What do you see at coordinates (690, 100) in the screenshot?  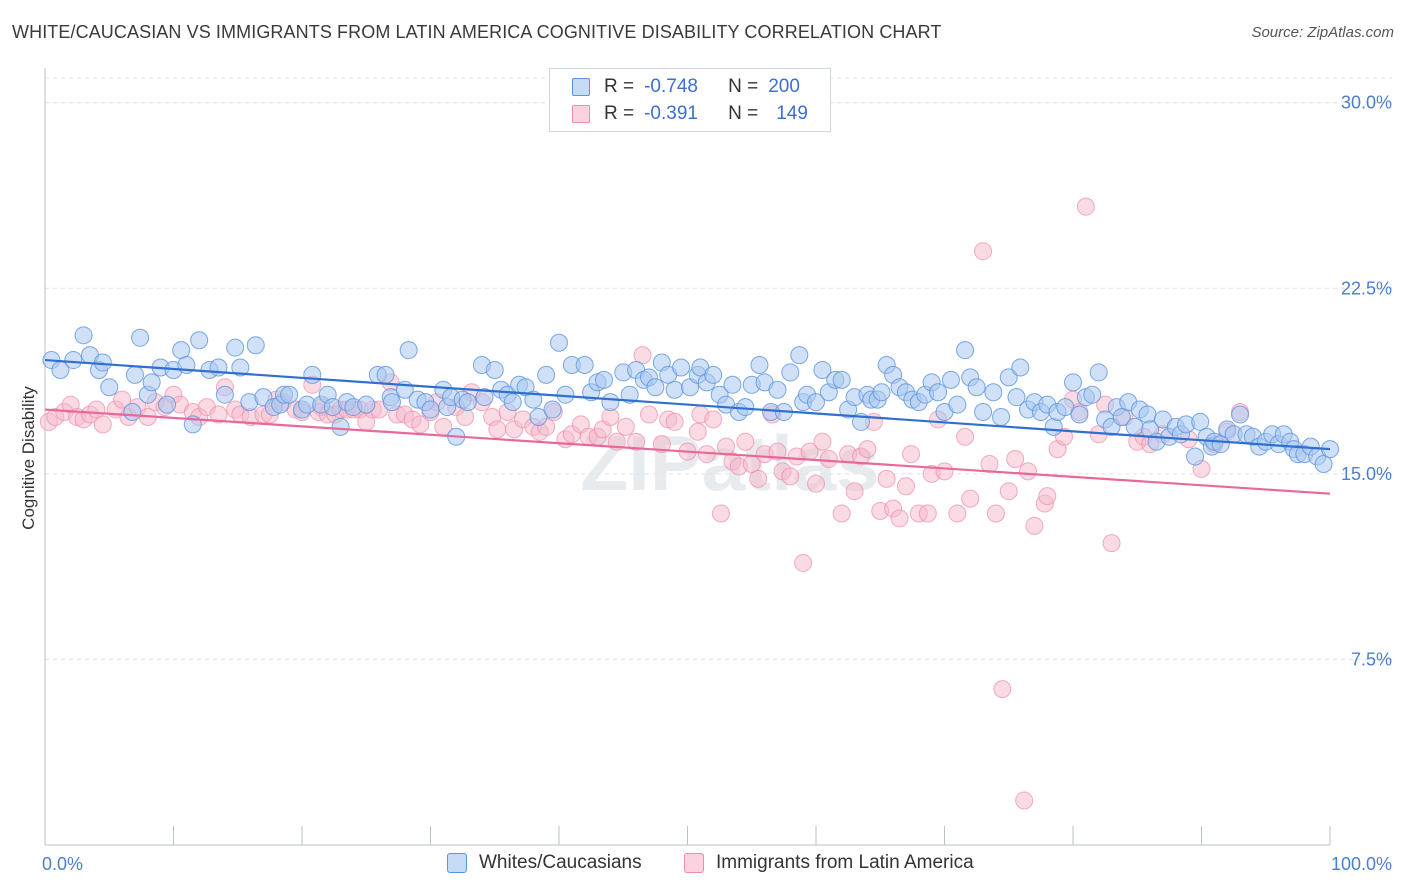 I see `stats-legend: R = -0.748 N = 200 R = -0.391 N = 149` at bounding box center [690, 100].